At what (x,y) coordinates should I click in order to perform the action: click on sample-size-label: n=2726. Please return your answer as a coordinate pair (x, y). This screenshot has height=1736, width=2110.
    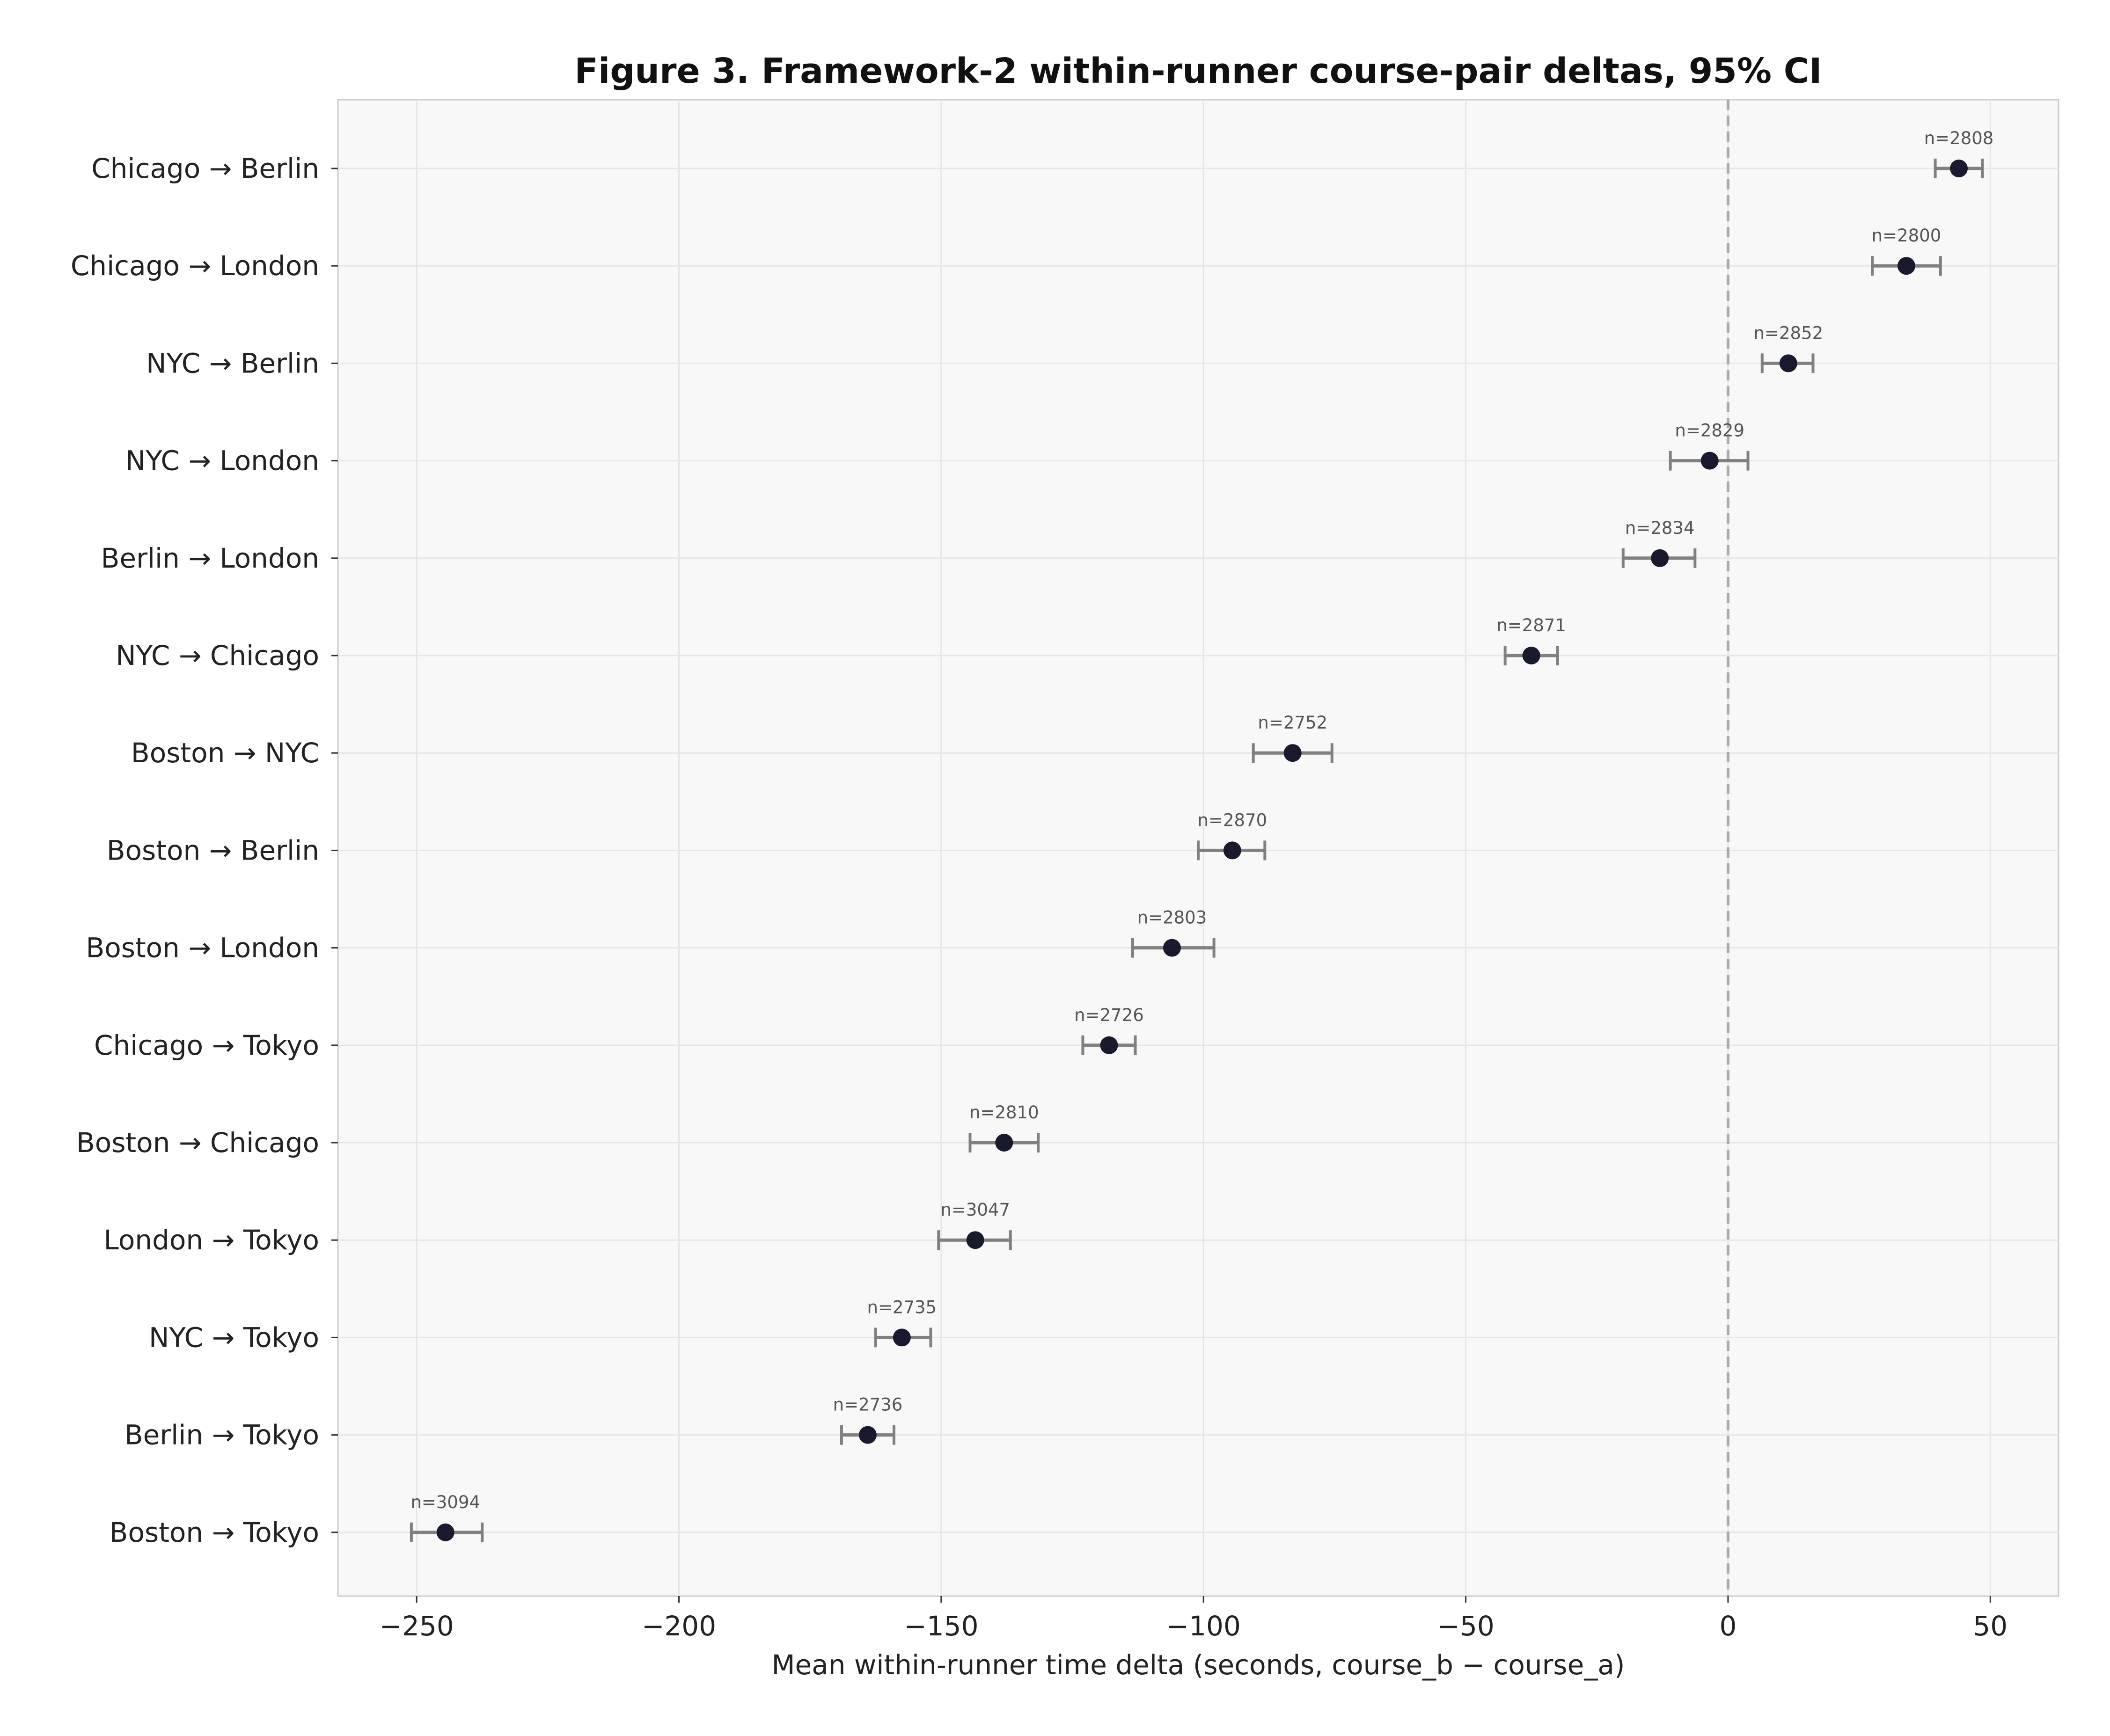
    Looking at the image, I should click on (1109, 1015).